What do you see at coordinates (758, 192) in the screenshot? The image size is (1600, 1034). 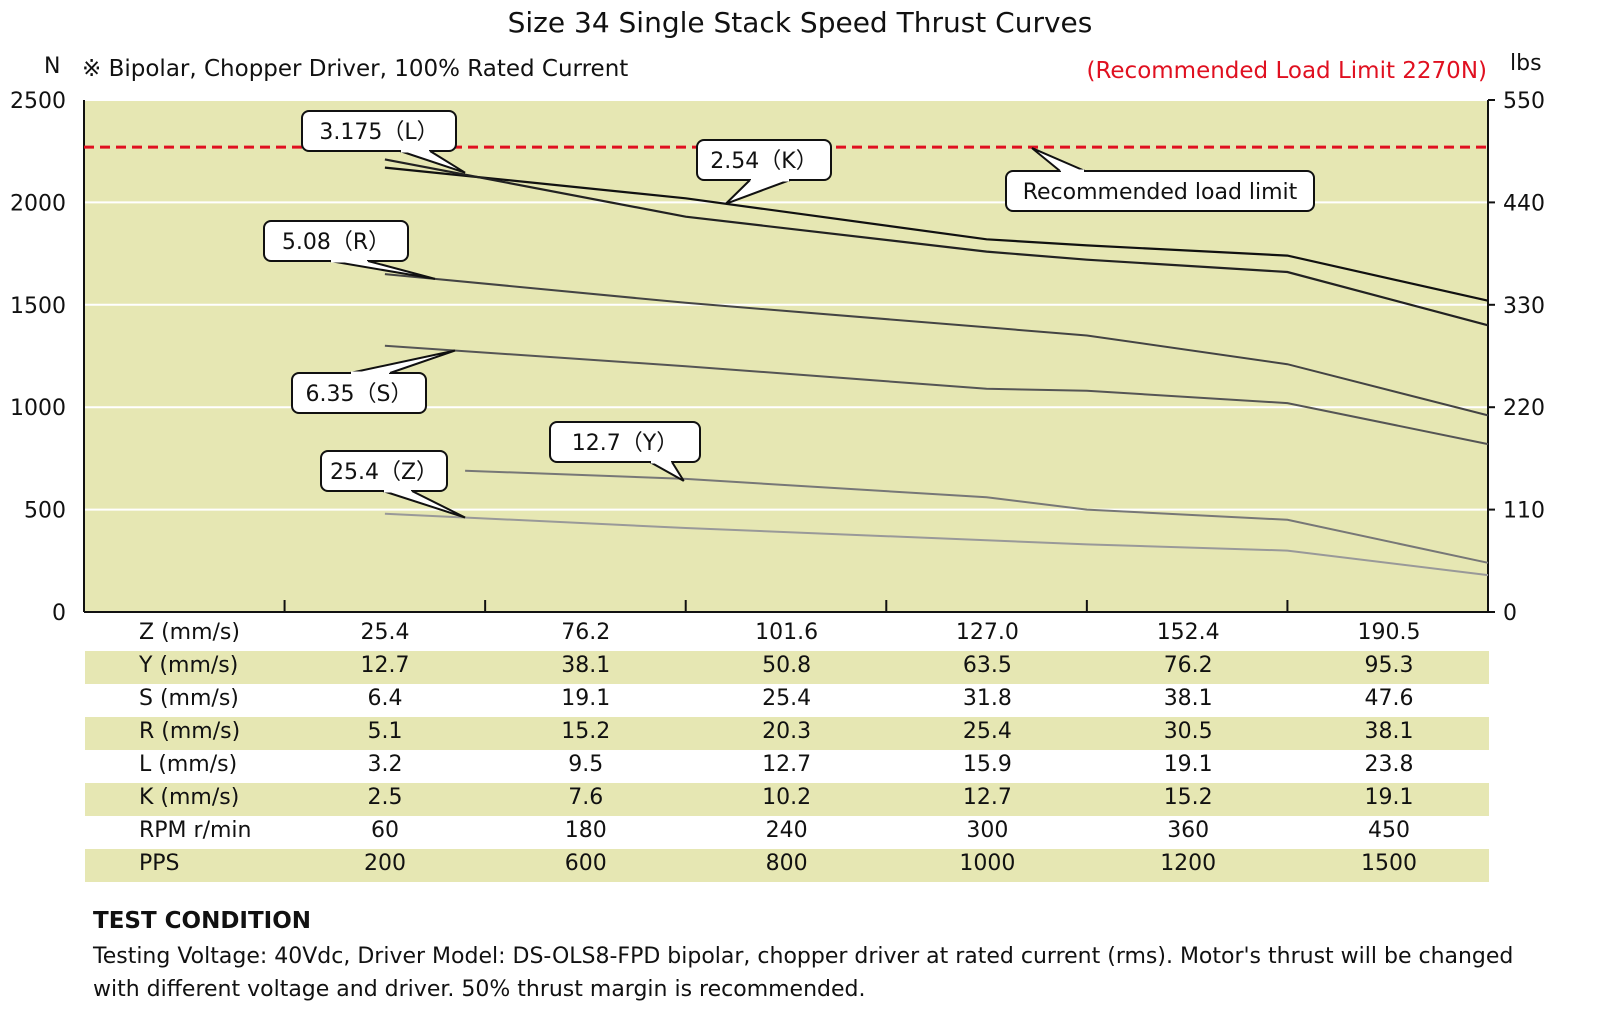 I see `callout-k-pointer` at bounding box center [758, 192].